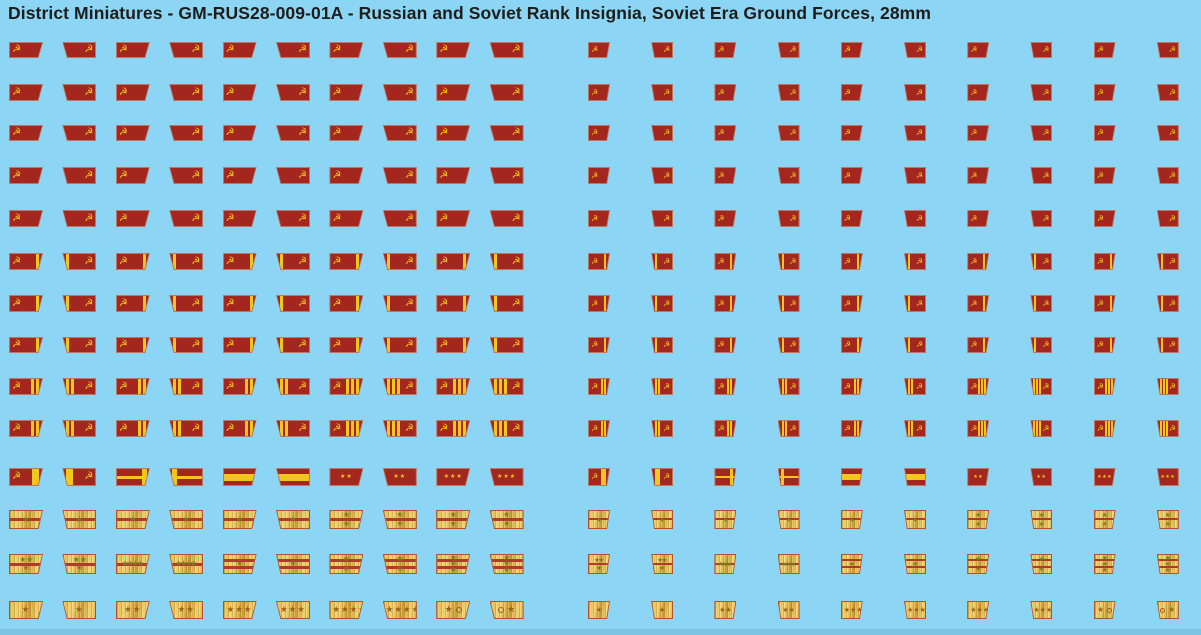 The height and width of the screenshot is (635, 1201). What do you see at coordinates (1104, 519) in the screenshot?
I see `insignia-bd1s2-left: ★ ★` at bounding box center [1104, 519].